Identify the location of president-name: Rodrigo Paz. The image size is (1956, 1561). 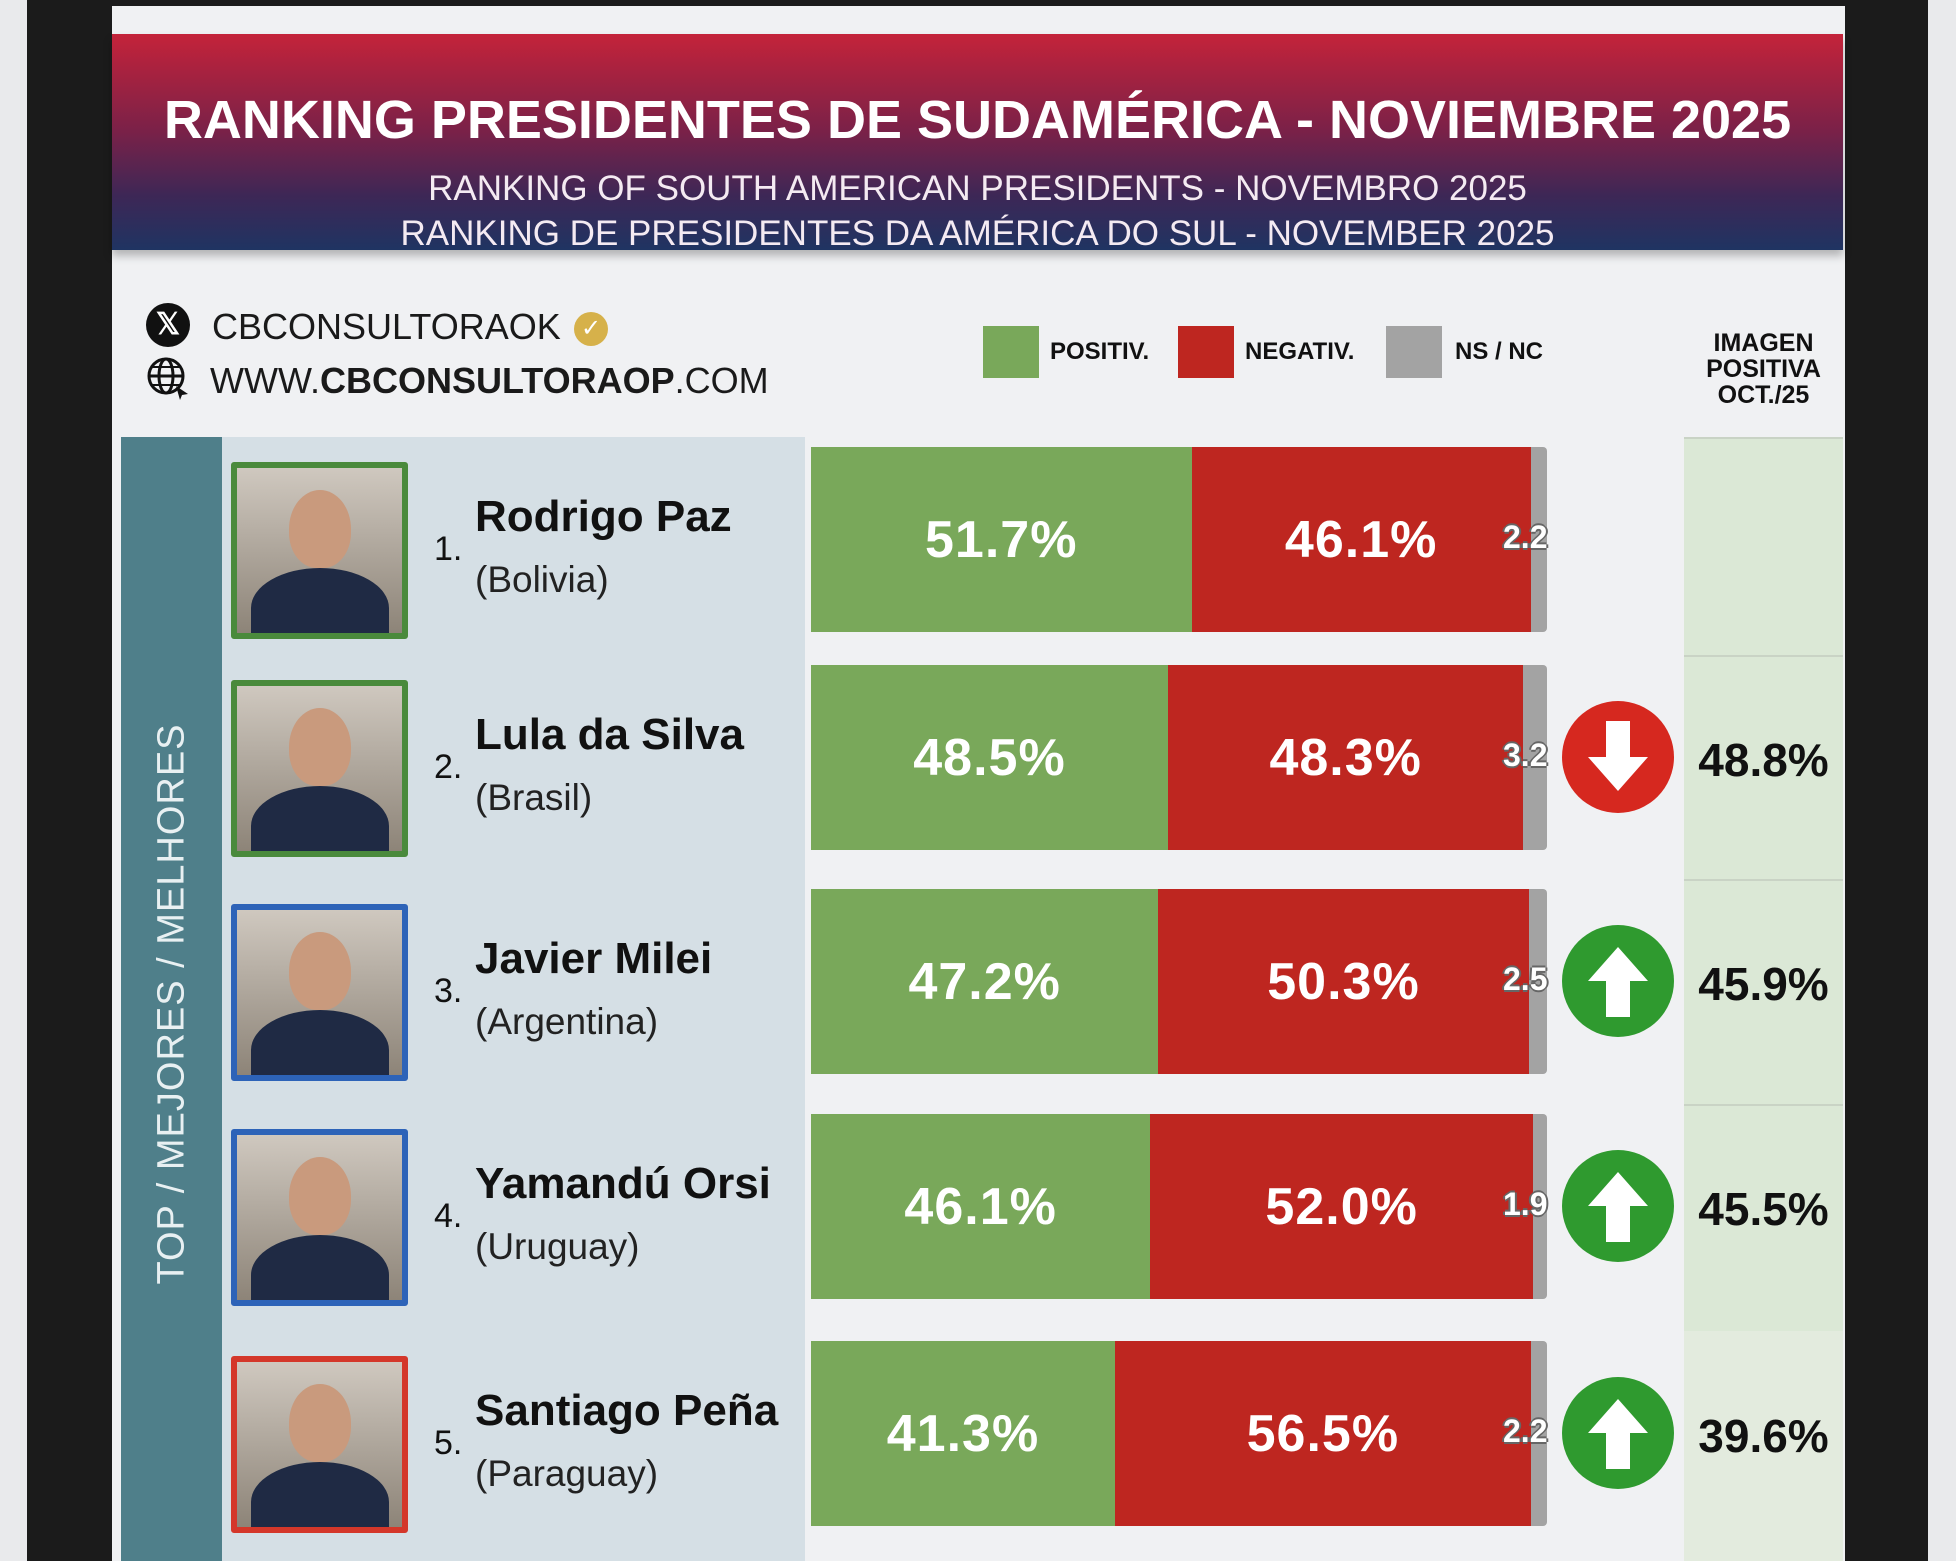
(603, 516).